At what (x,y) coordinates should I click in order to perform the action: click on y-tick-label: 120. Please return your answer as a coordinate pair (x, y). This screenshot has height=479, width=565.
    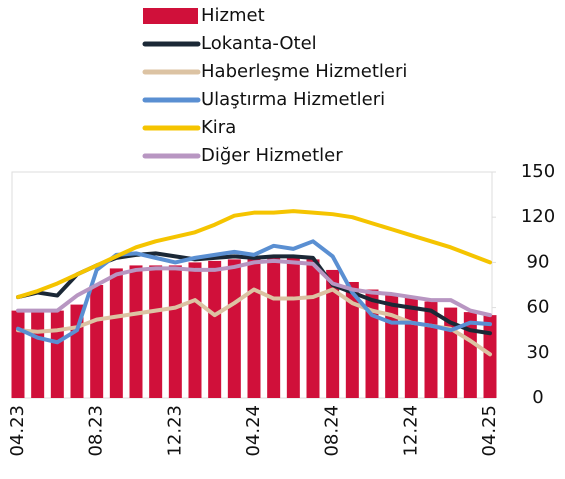
    Looking at the image, I should click on (538, 216).